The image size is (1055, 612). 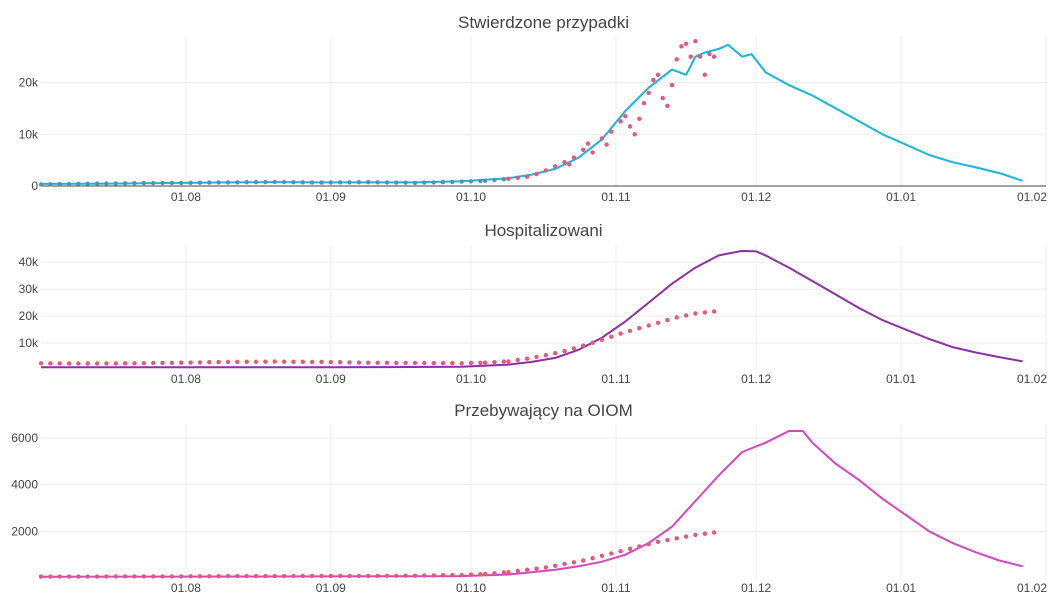 I want to click on y-tick-label: 2000, so click(x=24, y=531).